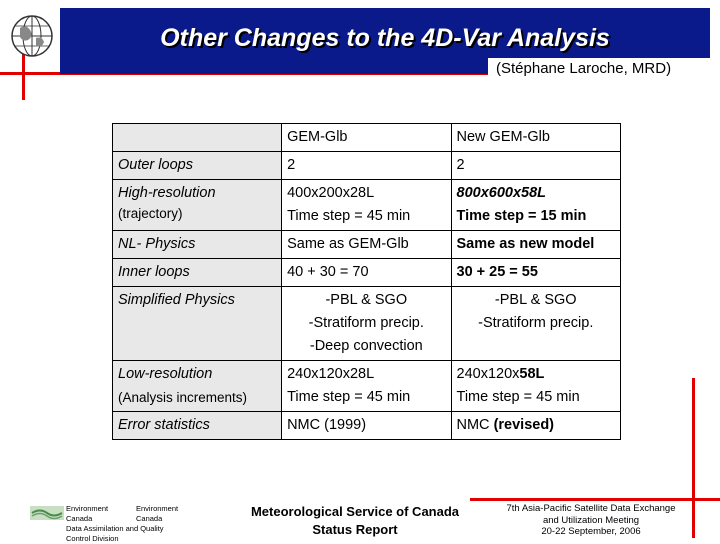 This screenshot has height=544, width=720. Describe the element at coordinates (584, 68) in the screenshot. I see `slide-subtitle: (Stéphane Laroche, MRD)` at that location.